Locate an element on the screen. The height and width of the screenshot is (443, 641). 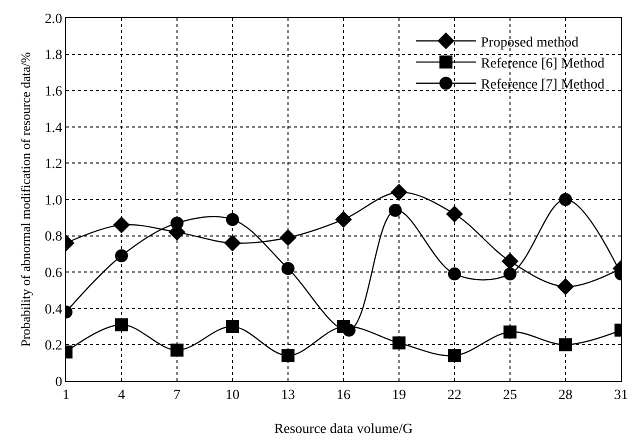
y-tick-label: 1.4 is located at coordinates (53, 128).